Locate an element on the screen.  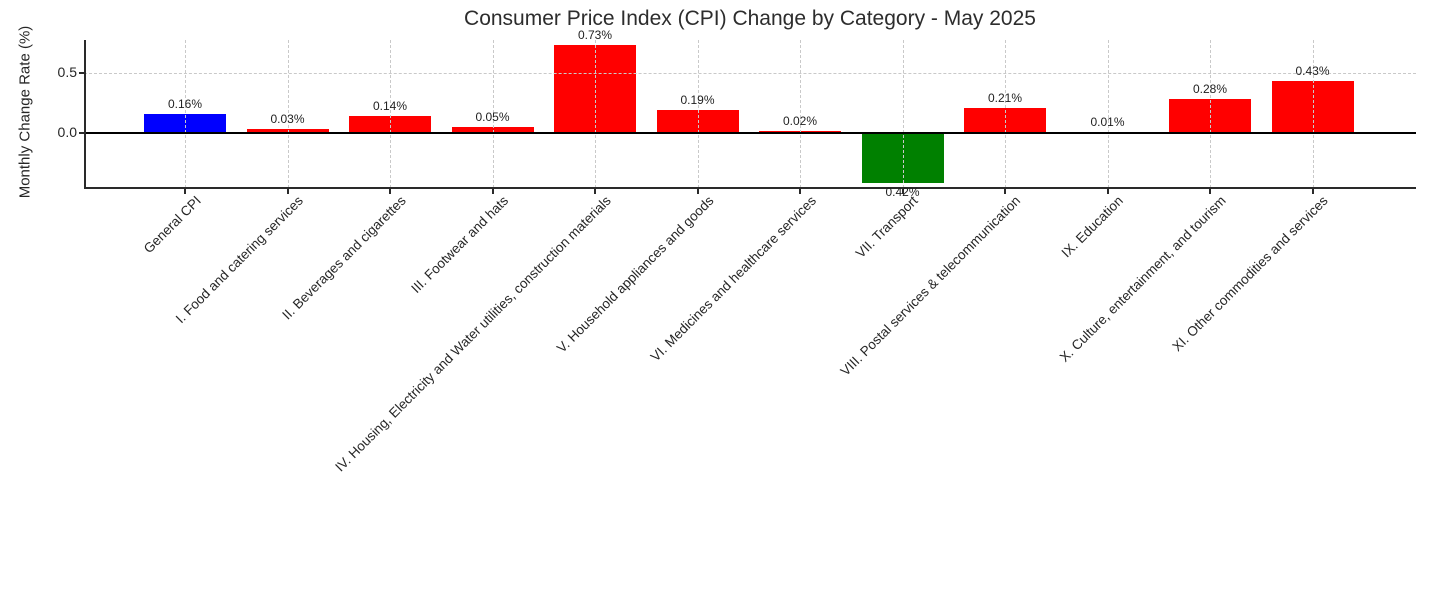
bar-value-label: 0.02% is located at coordinates (800, 120).